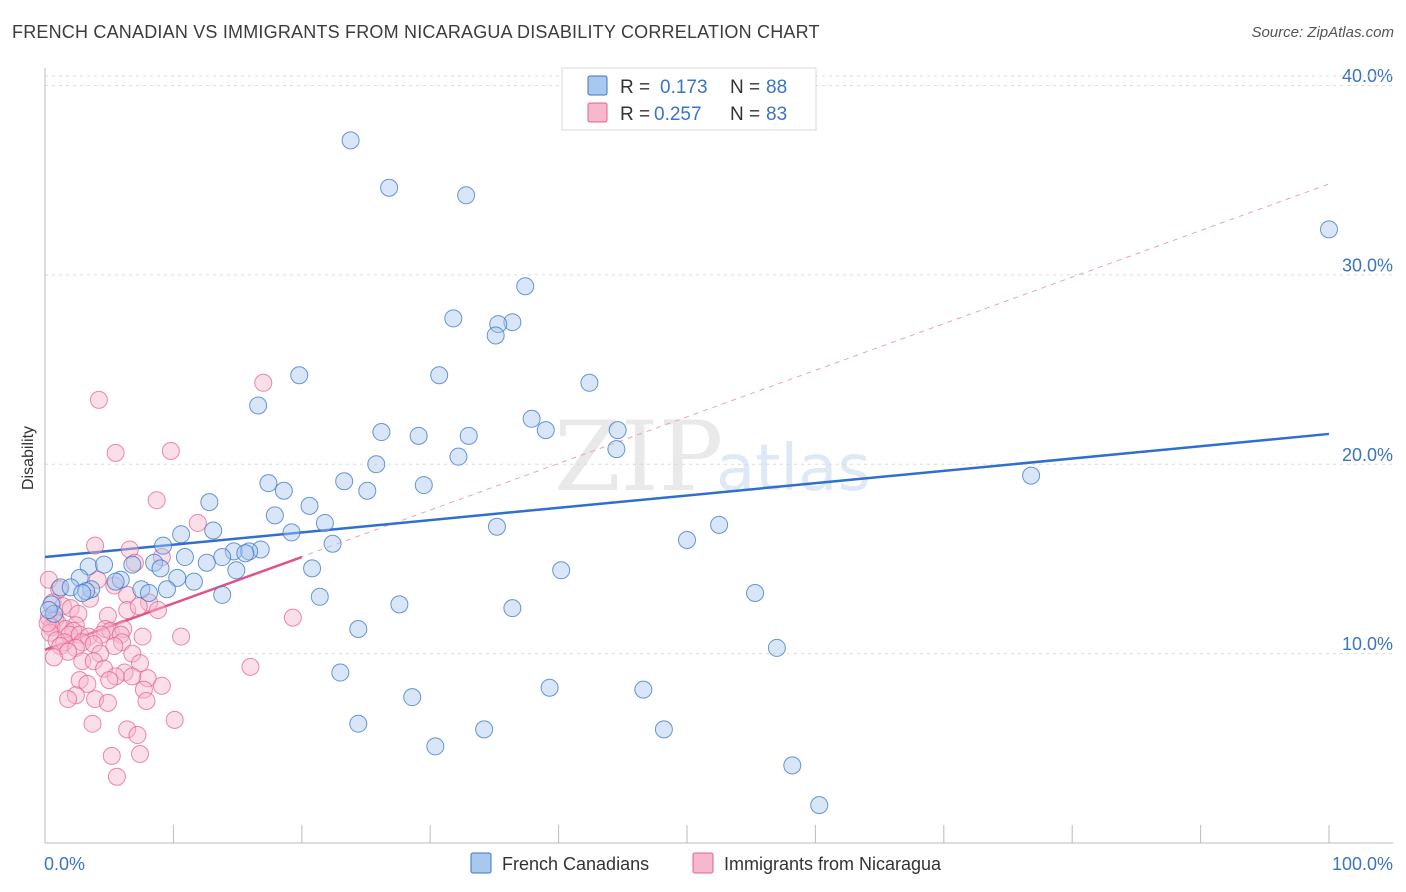 This screenshot has height=892, width=1406. Describe the element at coordinates (1362, 864) in the screenshot. I see `x-tick-label-max: 100.0%` at that location.